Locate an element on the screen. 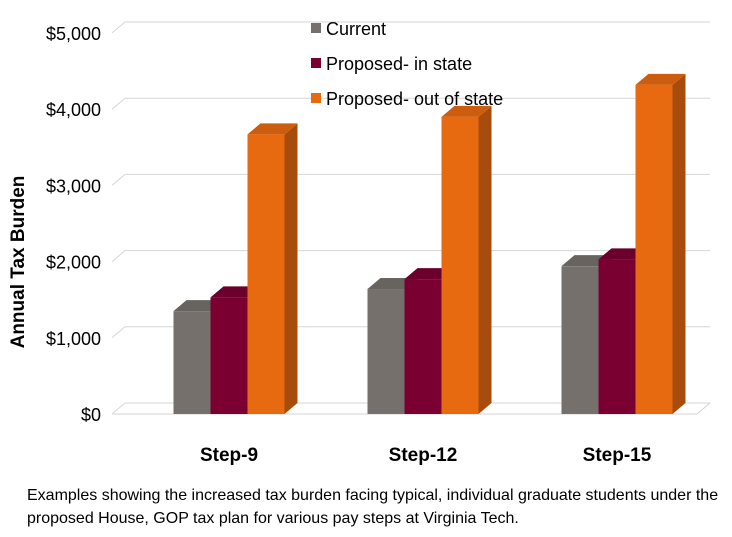 Image resolution: width=732 pixels, height=537 pixels. legend-item: Proposed- in state is located at coordinates (391, 64).